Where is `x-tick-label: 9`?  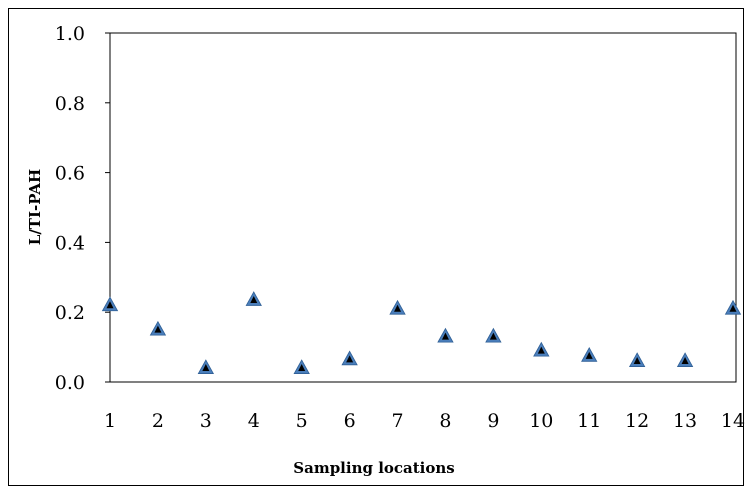
x-tick-label: 9 is located at coordinates (493, 421).